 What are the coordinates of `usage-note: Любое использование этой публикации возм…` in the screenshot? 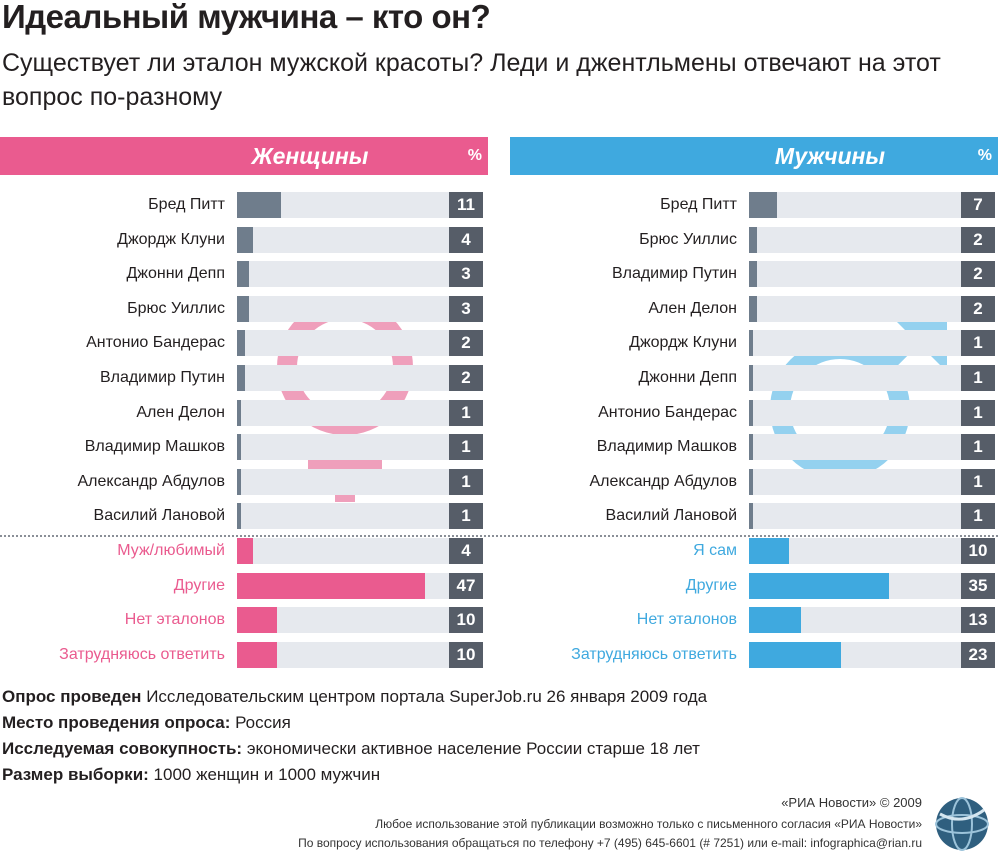 It's located at (648, 824).